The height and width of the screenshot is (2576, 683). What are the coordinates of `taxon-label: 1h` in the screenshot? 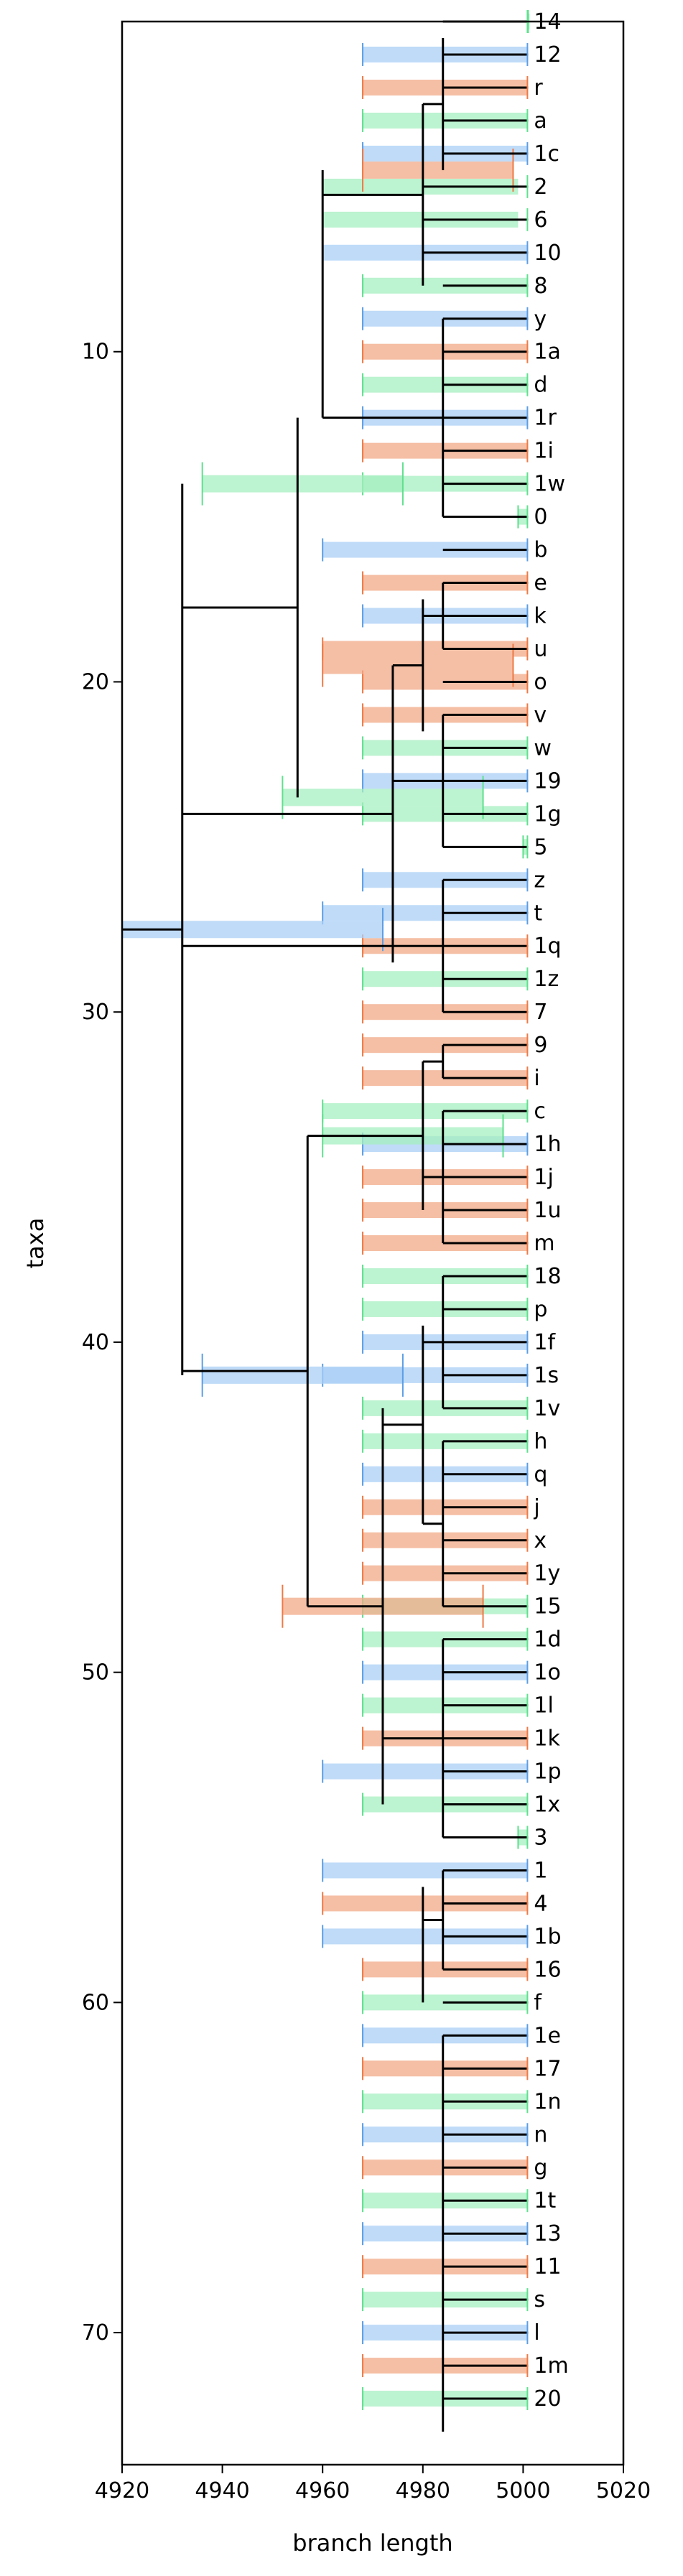 It's located at (547, 1144).